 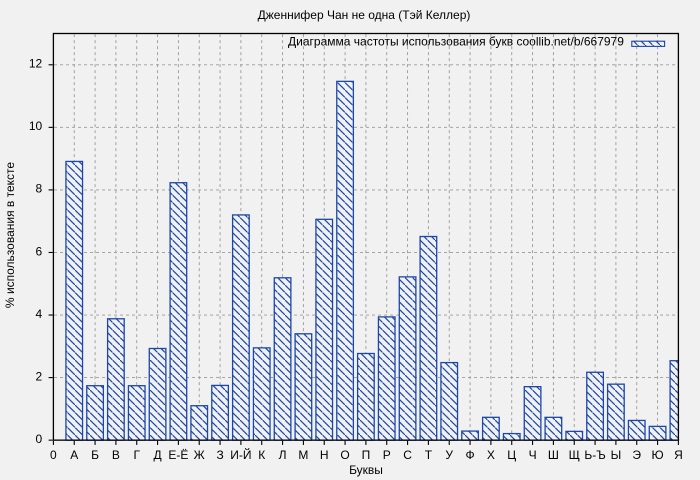 What do you see at coordinates (39, 251) in the screenshot?
I see `svg-text: 6` at bounding box center [39, 251].